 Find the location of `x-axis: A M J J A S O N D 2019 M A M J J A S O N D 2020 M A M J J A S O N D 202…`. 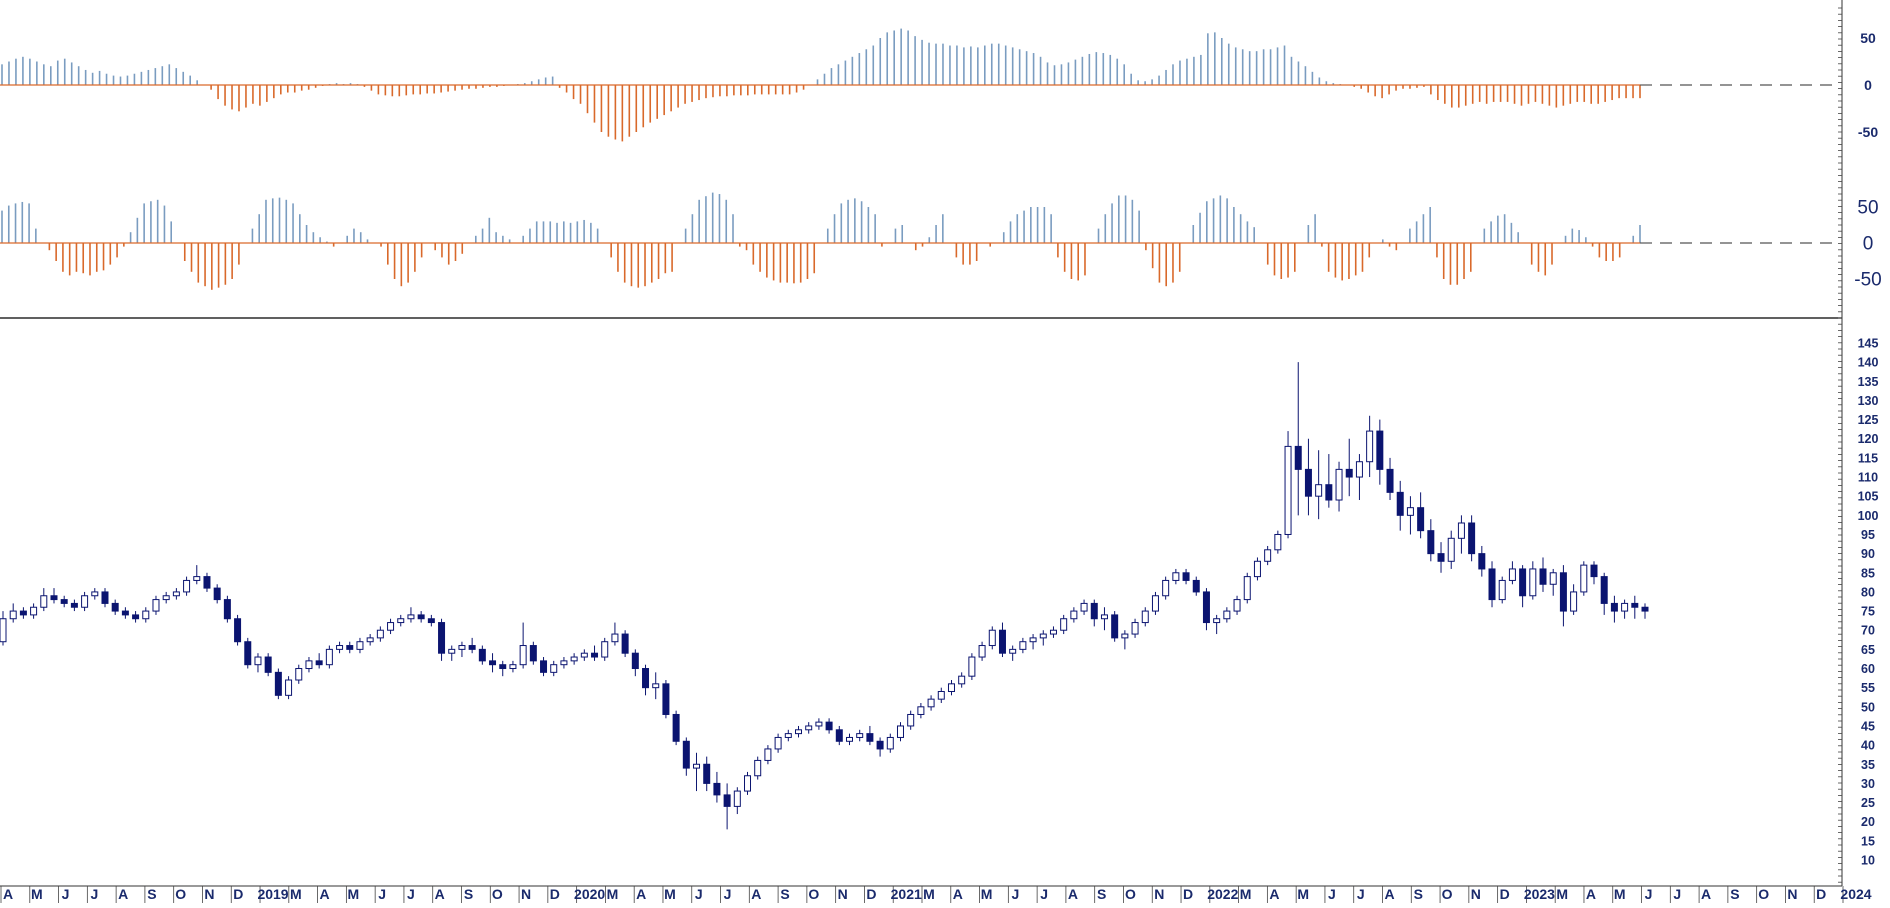

x-axis: A M J J A S O N D 2019 M A M J J A S O N D 2020 M A M J J A S O N D 202… is located at coordinates (936, 894).